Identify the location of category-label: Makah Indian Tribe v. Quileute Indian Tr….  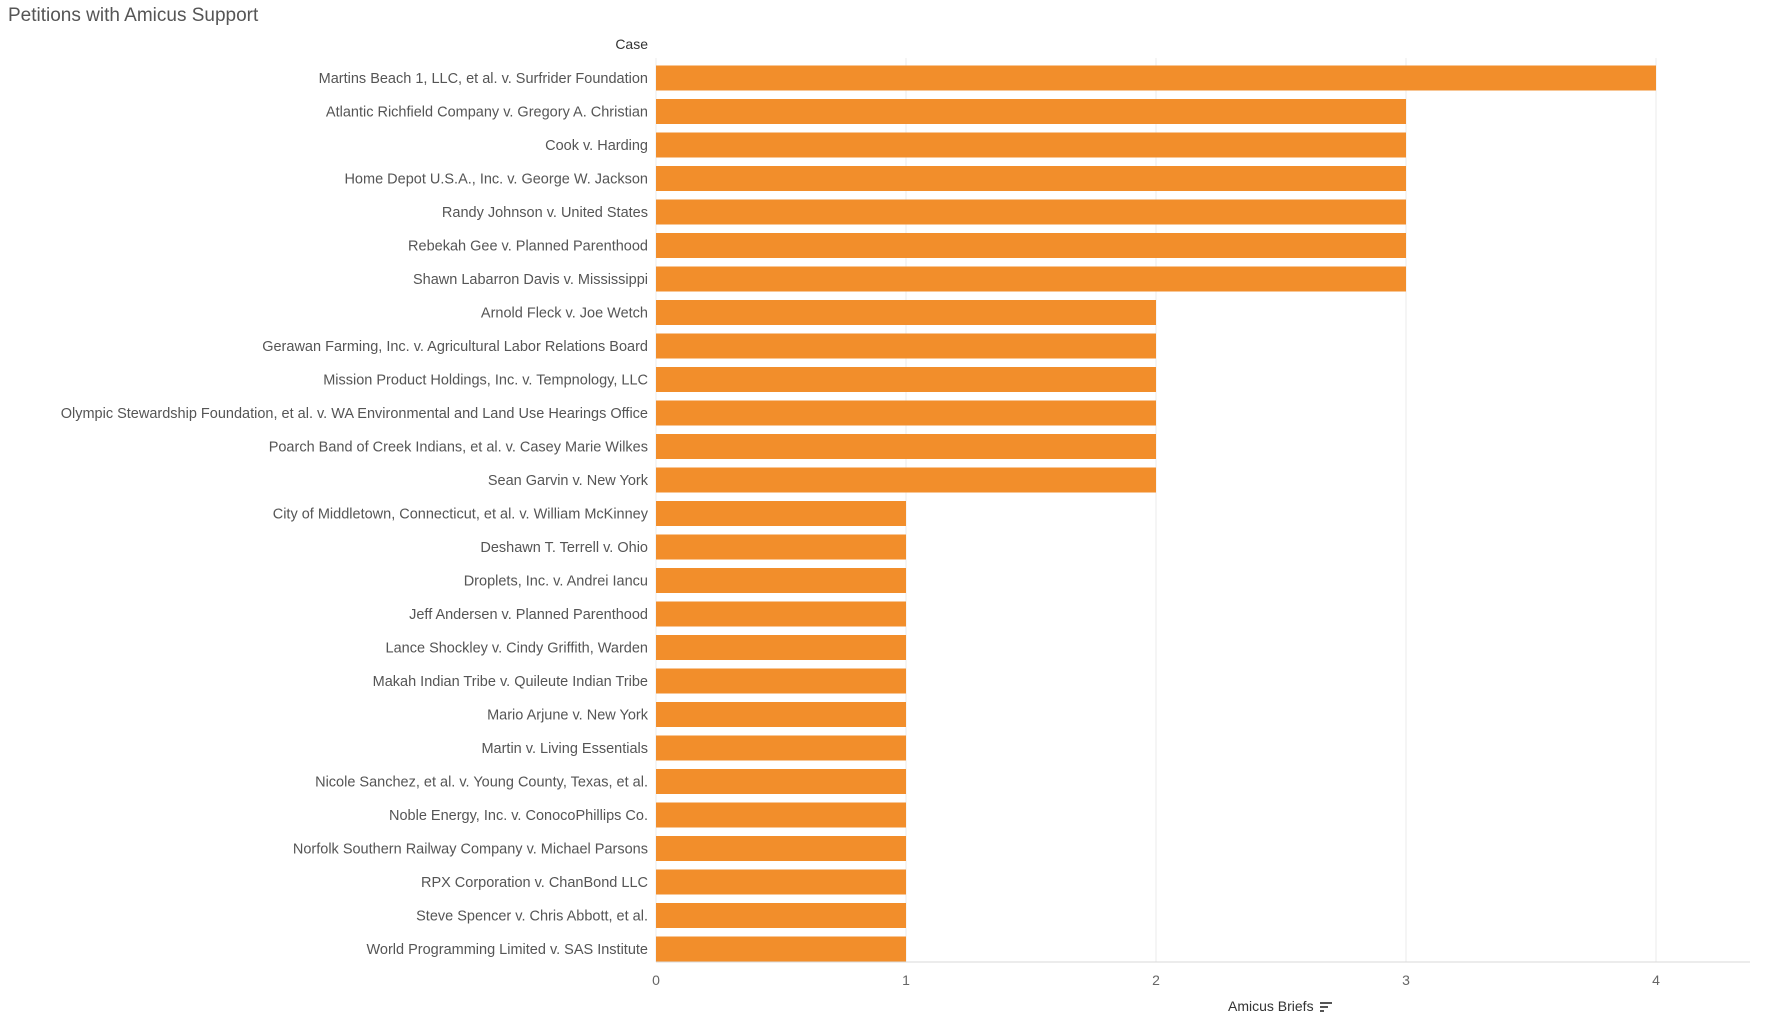
(510, 682).